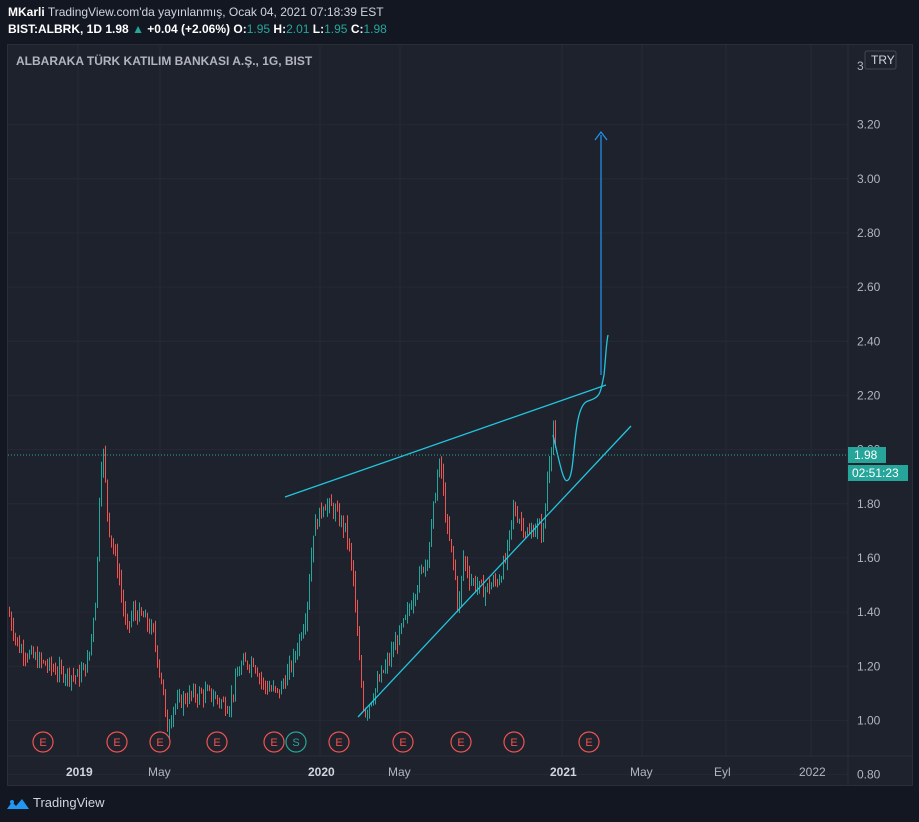  What do you see at coordinates (869, 504) in the screenshot?
I see `y-tick-label: 1.80` at bounding box center [869, 504].